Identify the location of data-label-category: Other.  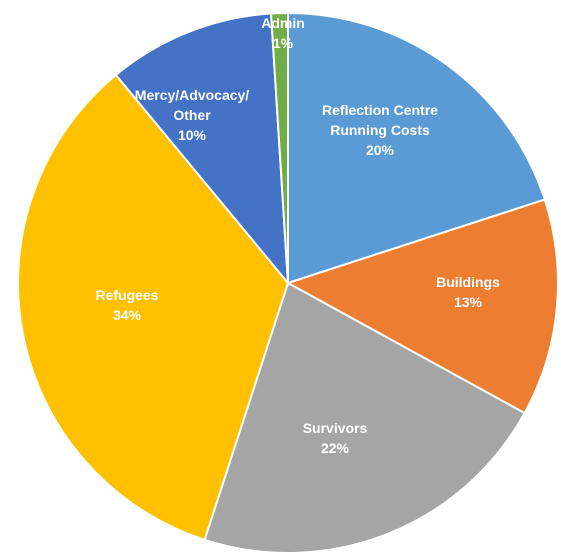
(192, 115).